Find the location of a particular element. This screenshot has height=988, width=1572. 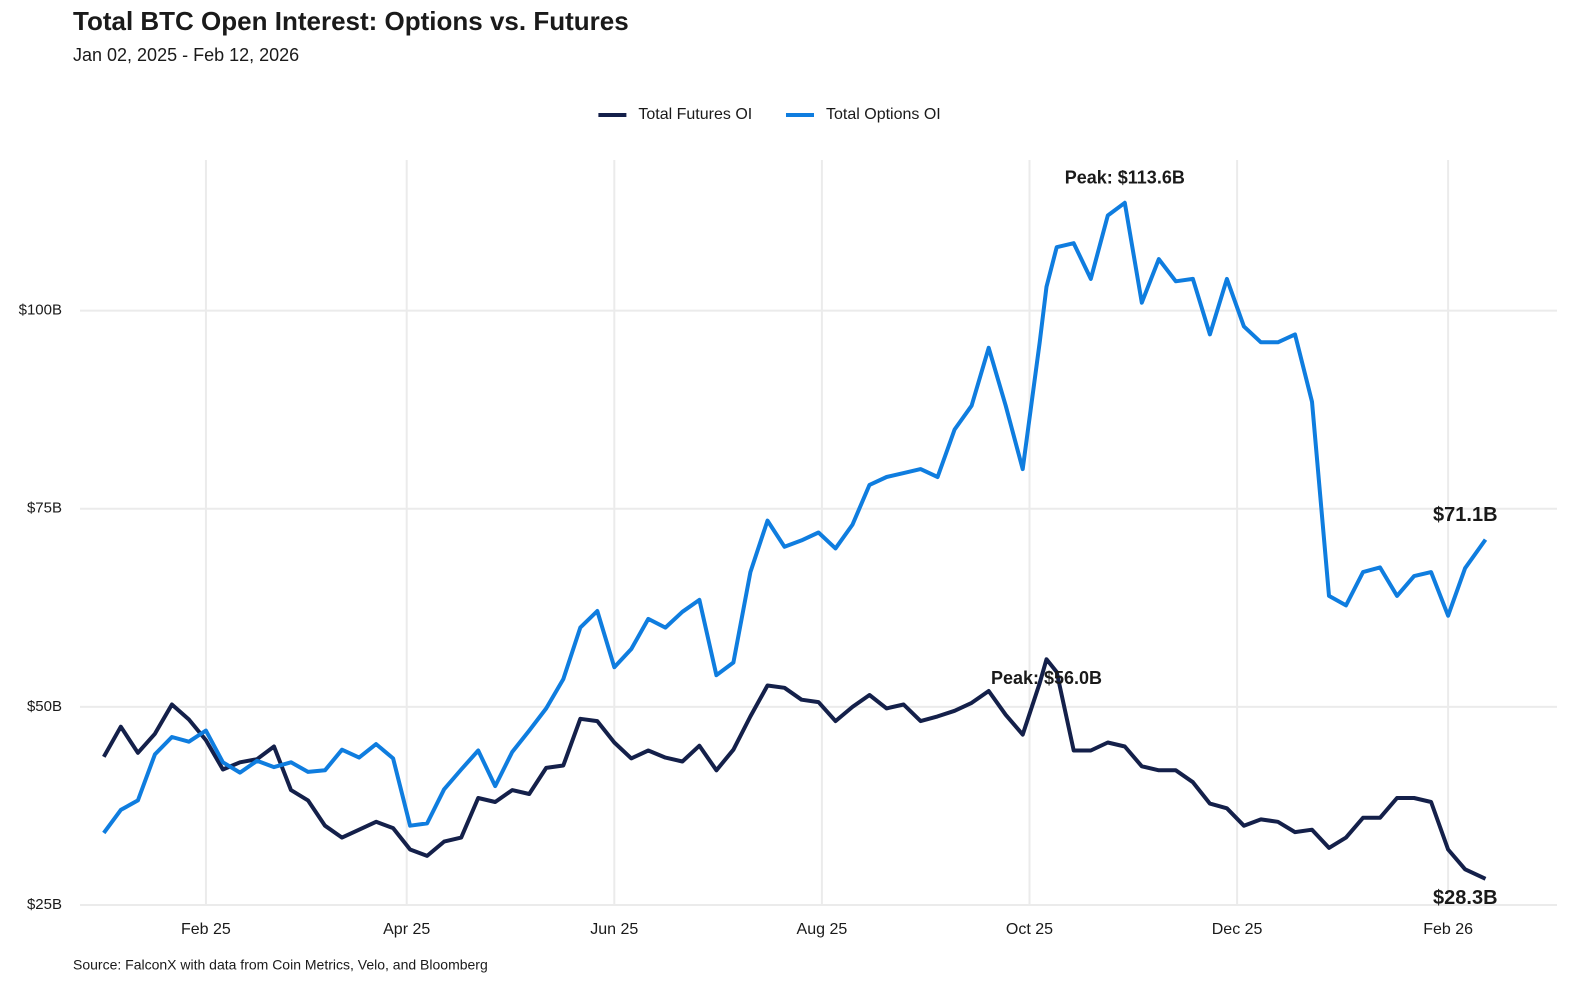

y-tick-label: $75B is located at coordinates (44, 508).